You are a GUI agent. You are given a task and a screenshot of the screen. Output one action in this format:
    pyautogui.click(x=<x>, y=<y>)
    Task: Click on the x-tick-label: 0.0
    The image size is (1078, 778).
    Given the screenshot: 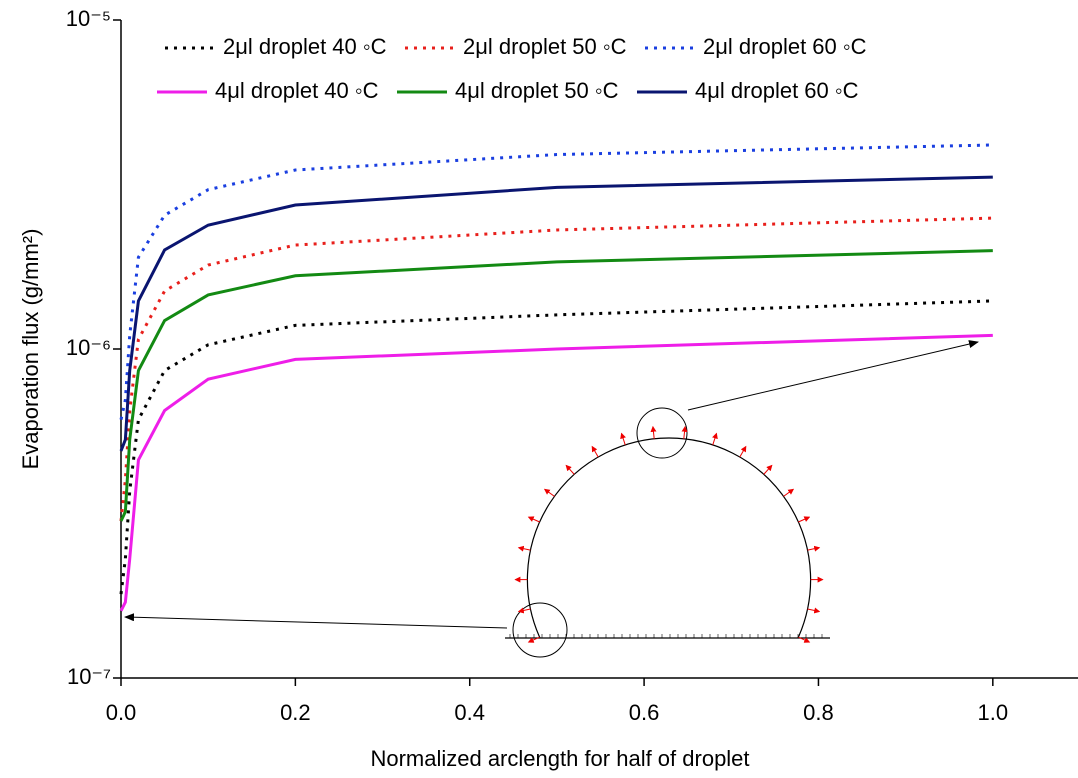 What is the action you would take?
    pyautogui.click(x=121, y=712)
    